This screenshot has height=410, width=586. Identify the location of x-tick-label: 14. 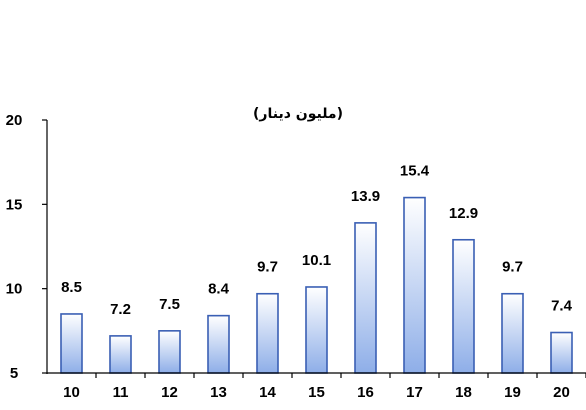
(267, 392).